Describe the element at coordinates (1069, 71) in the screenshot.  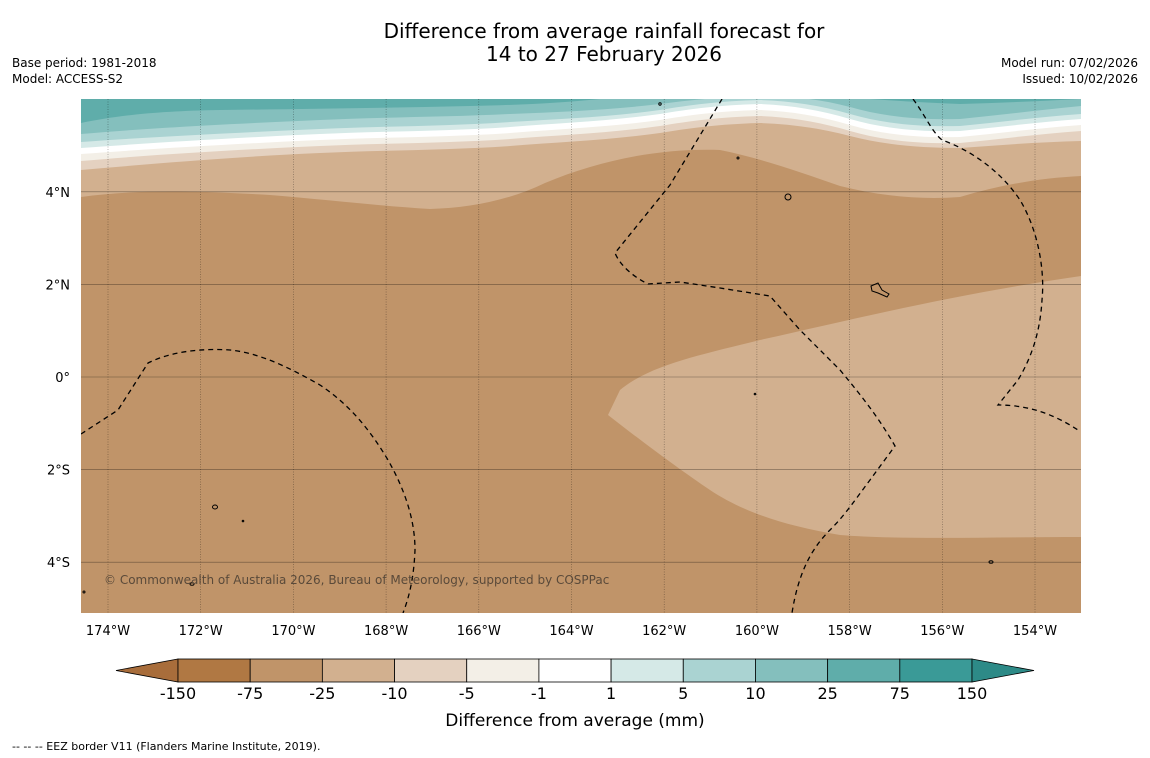
I see `meta-right: Model run: 07/02/2026 Issued: 10/02/2026` at that location.